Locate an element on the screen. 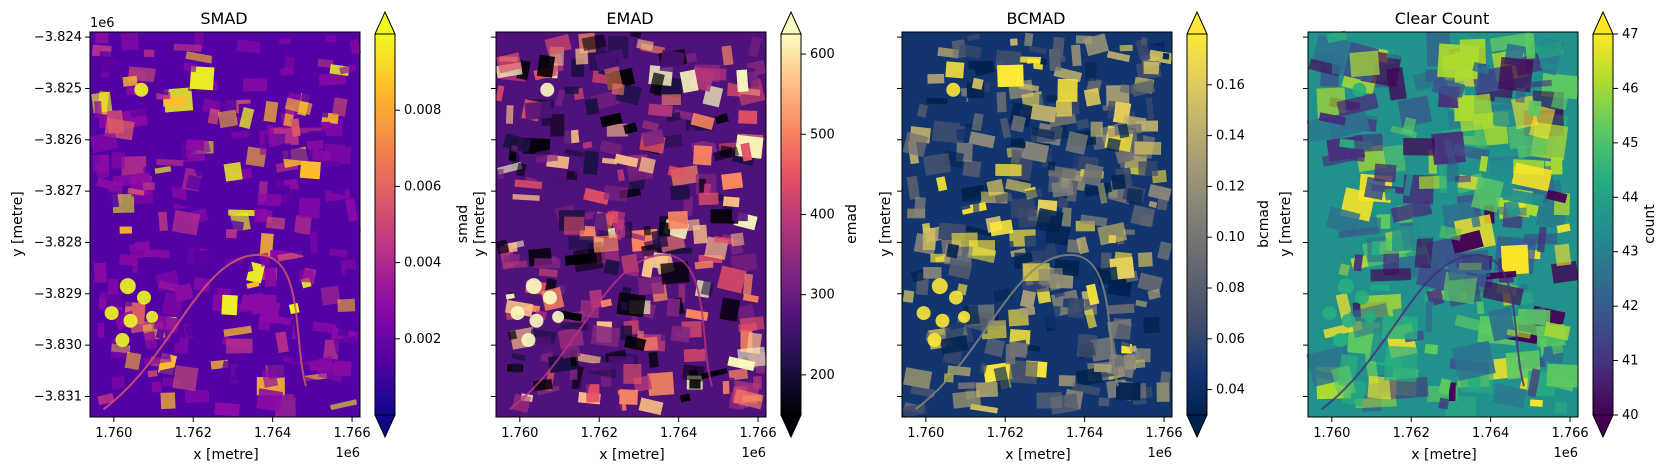 This screenshot has width=1666, height=470. y-tick-label: −3.825 is located at coordinates (58, 88).